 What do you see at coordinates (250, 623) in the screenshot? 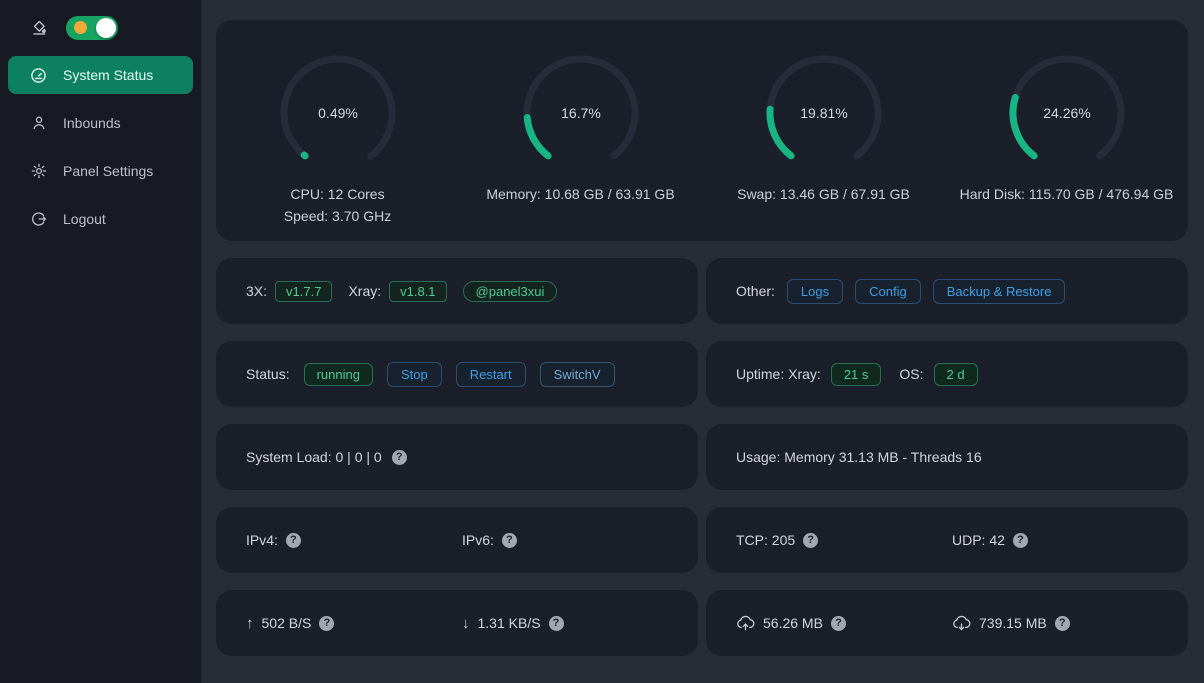
I see `arrow-up-icon: ↑` at bounding box center [250, 623].